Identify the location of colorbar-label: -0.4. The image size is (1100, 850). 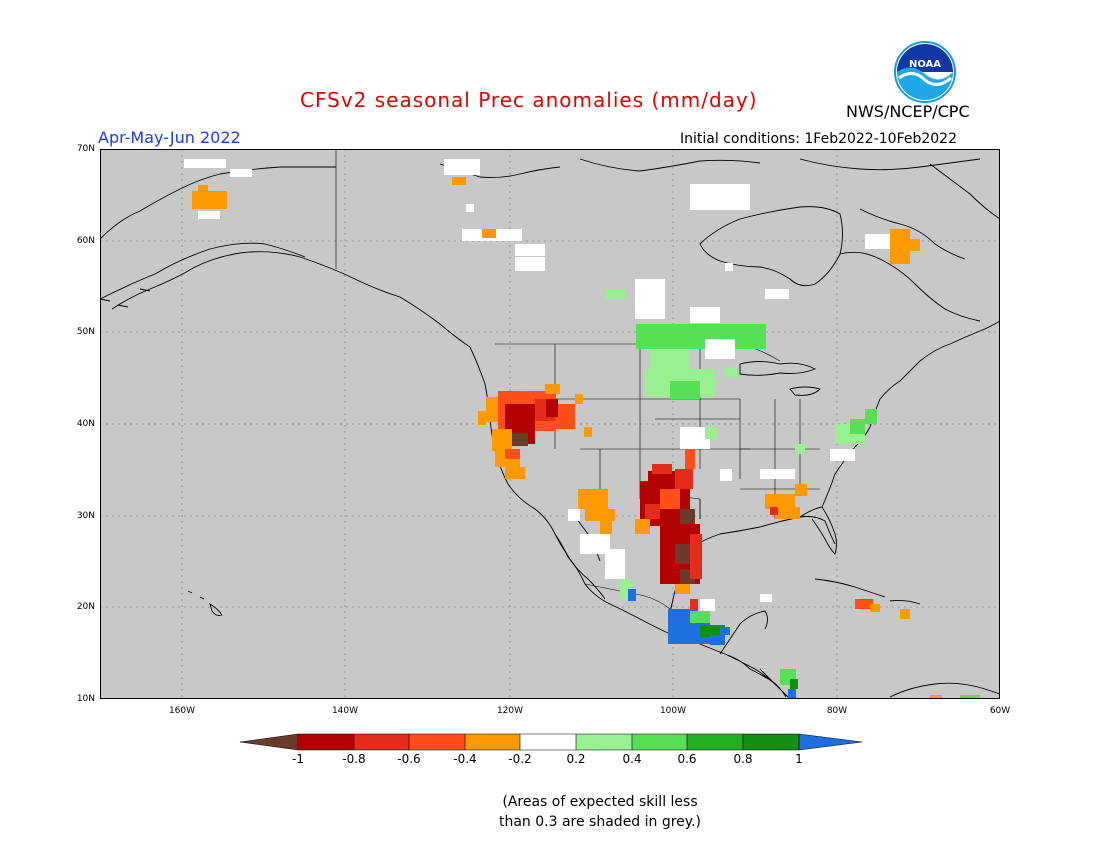
(465, 759).